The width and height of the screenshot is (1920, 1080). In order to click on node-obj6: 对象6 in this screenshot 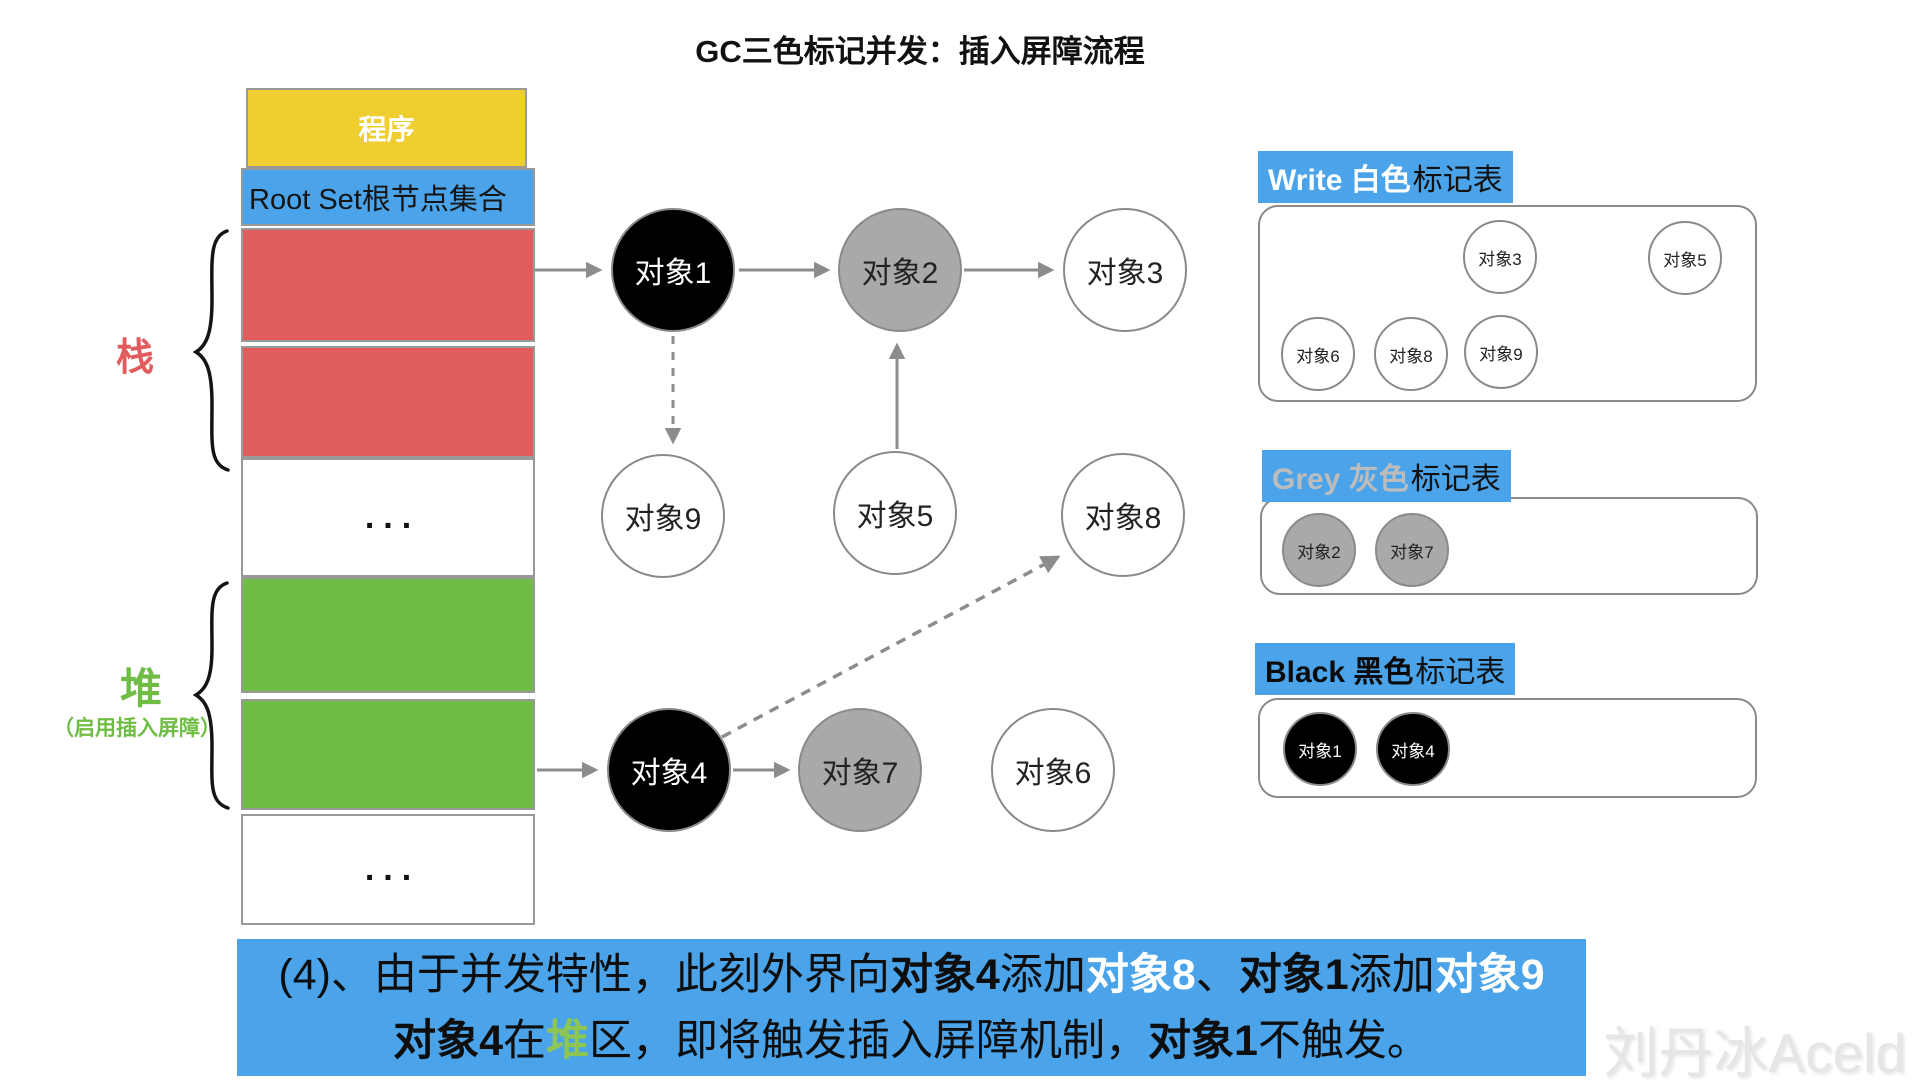, I will do `click(1053, 770)`.